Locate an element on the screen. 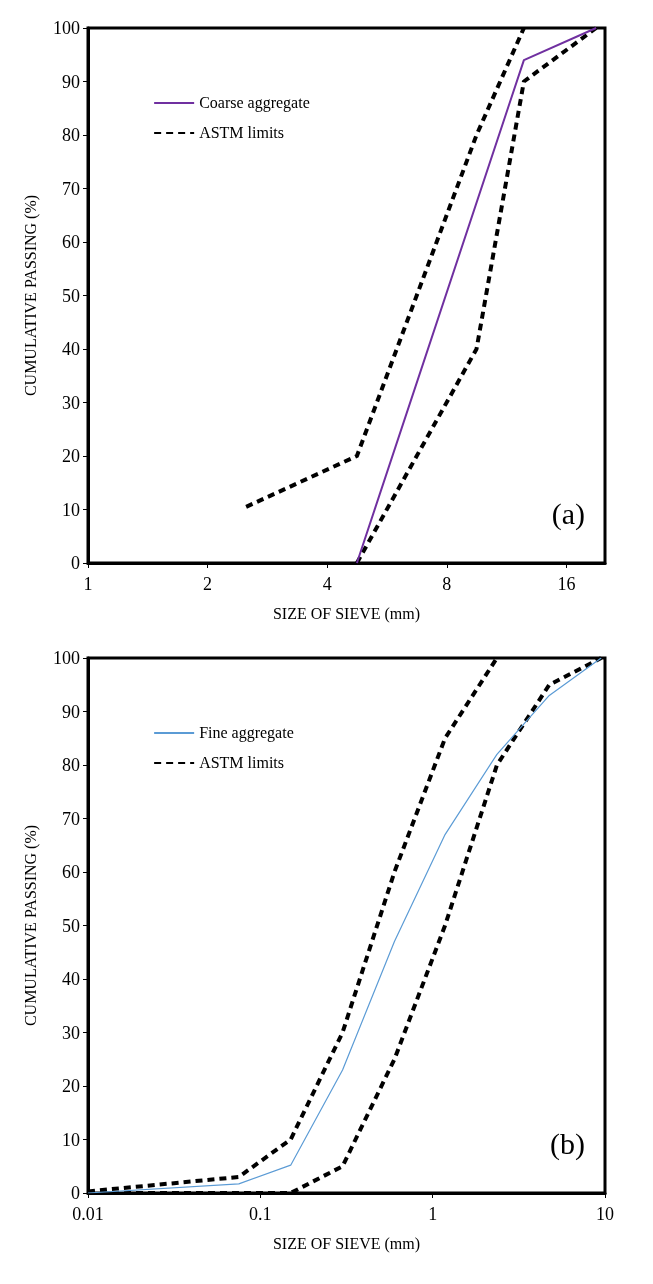  x-tick-label: 10 is located at coordinates (605, 1214).